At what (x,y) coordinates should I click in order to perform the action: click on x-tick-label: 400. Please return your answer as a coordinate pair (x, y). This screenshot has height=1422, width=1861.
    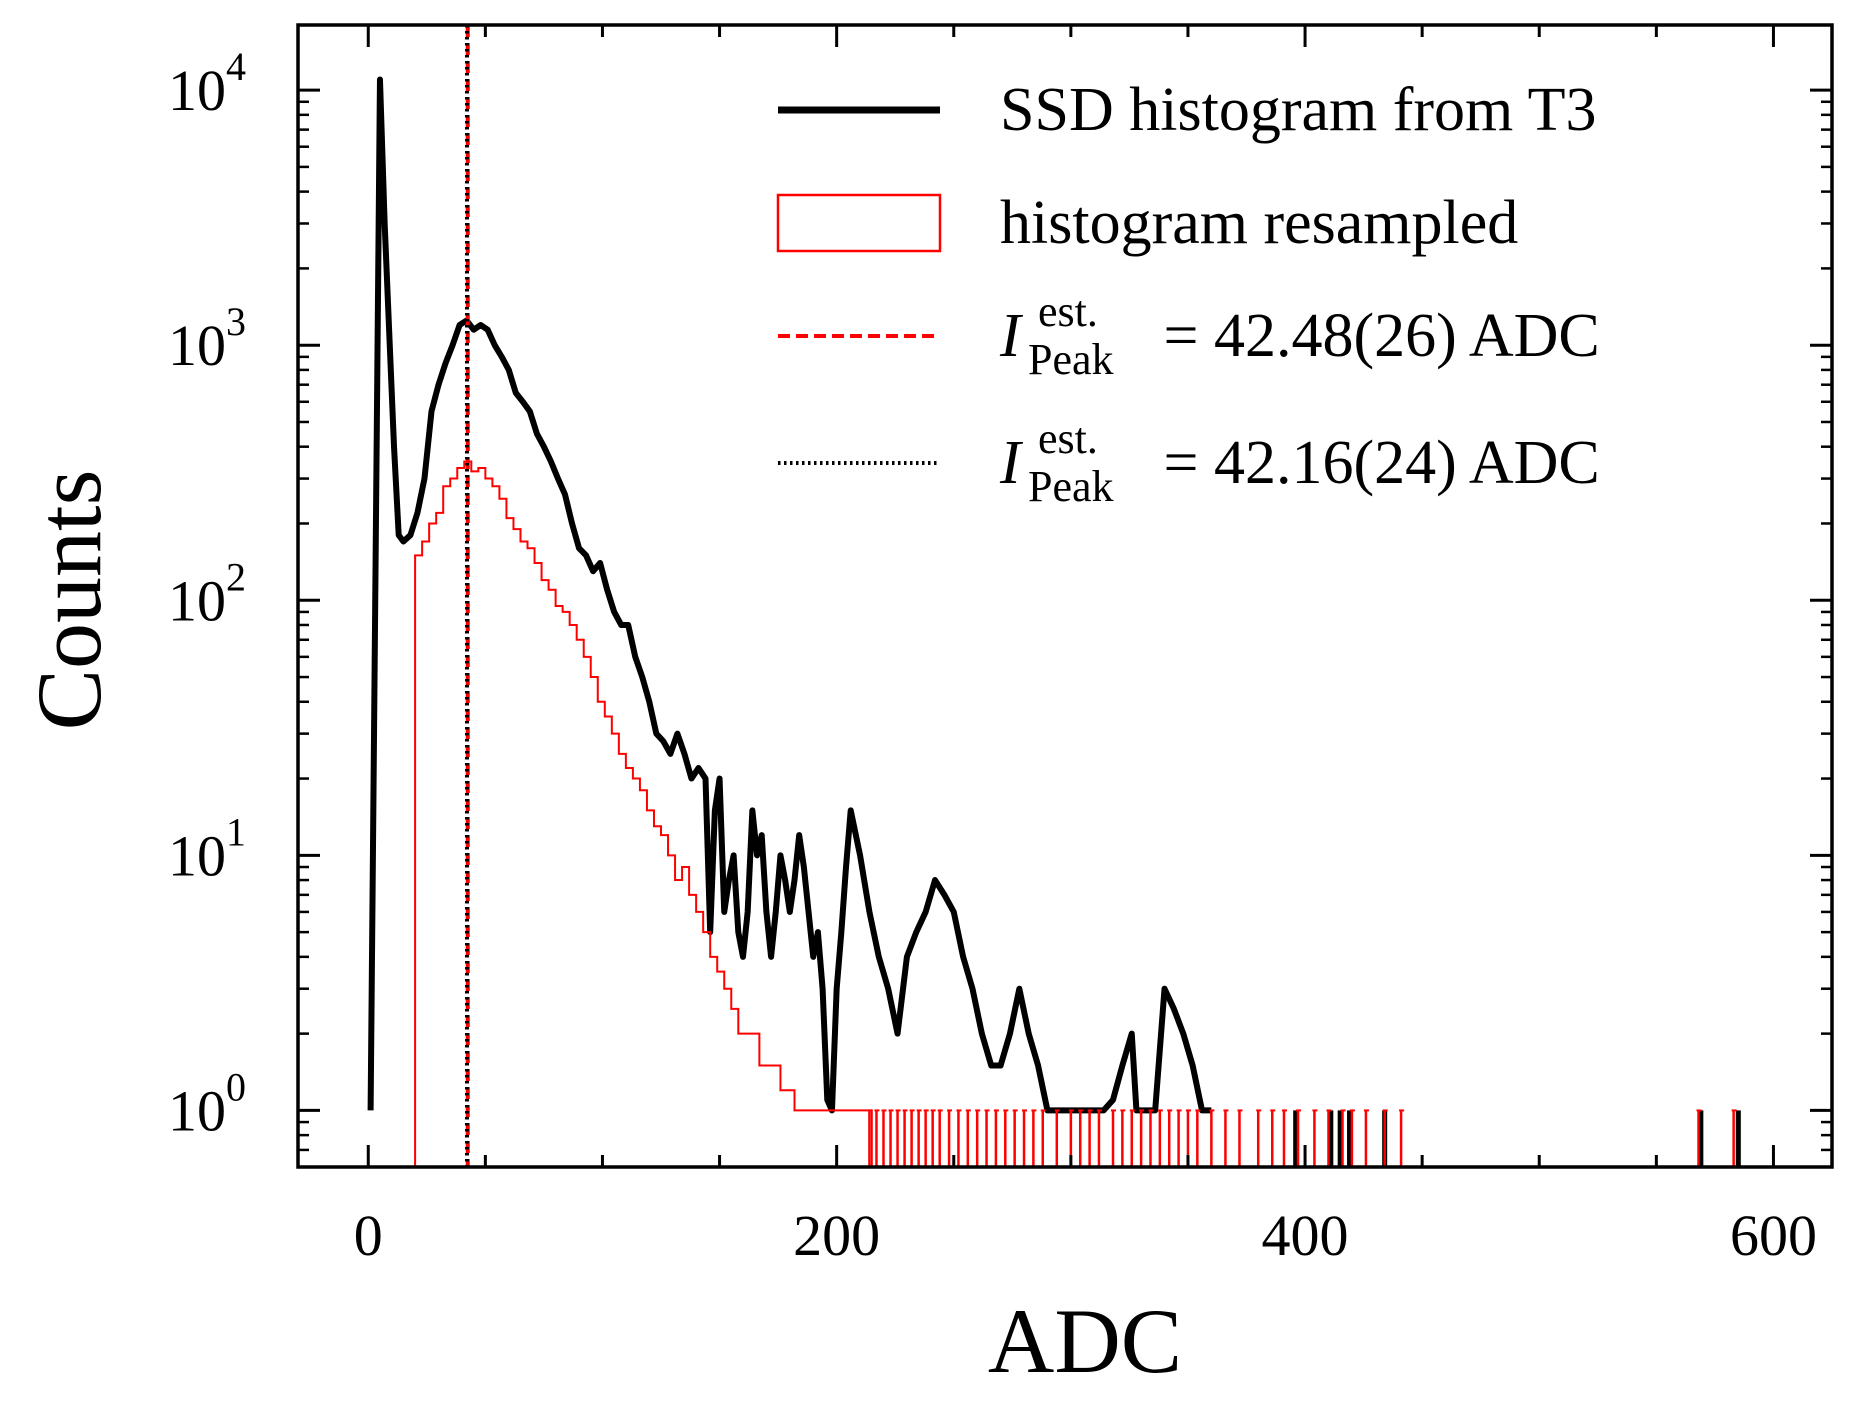
    Looking at the image, I should click on (1305, 1235).